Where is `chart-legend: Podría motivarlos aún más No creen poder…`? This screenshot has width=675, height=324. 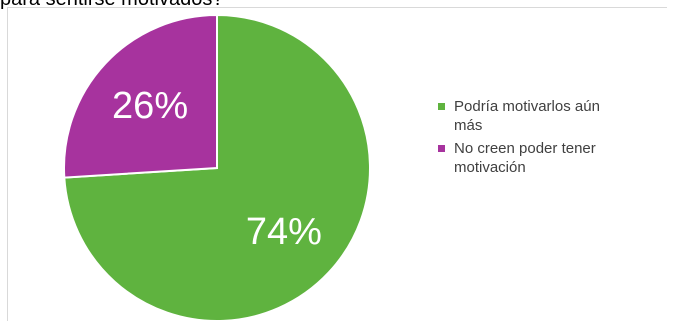 chart-legend: Podría motivarlos aún más No creen poder… is located at coordinates (553, 139).